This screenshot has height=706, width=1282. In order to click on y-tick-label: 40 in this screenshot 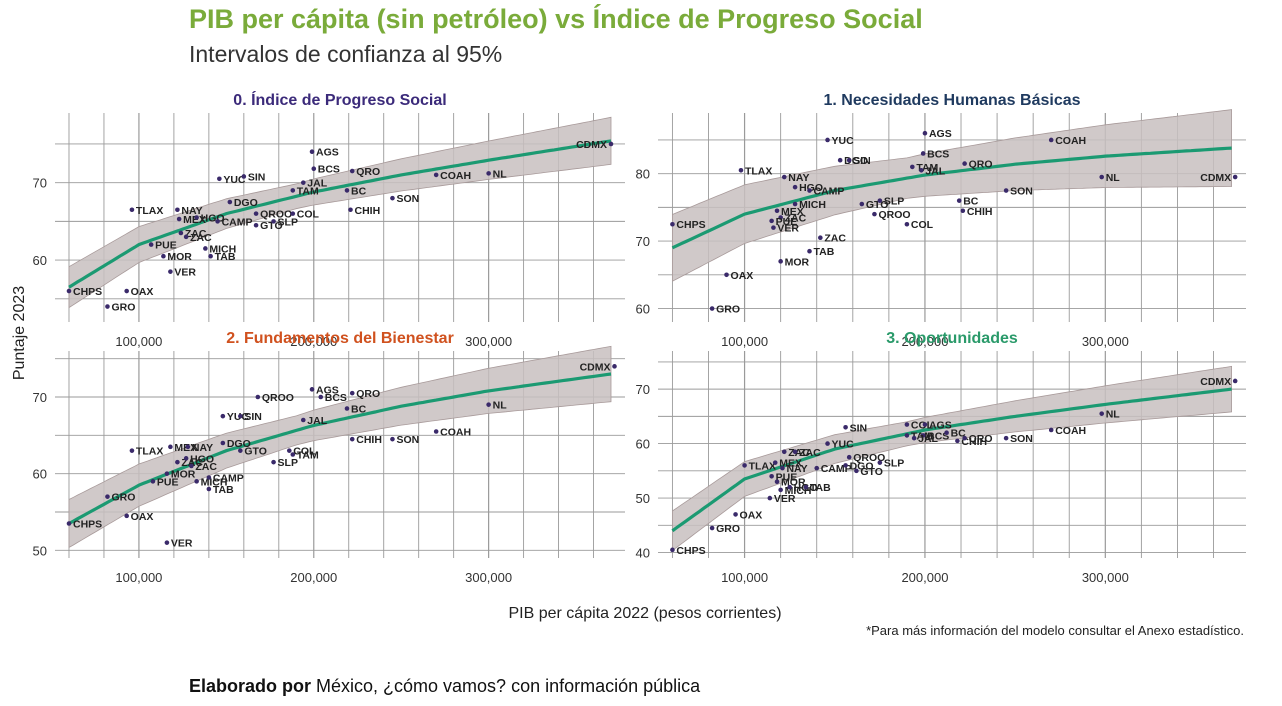, I will do `click(643, 553)`.